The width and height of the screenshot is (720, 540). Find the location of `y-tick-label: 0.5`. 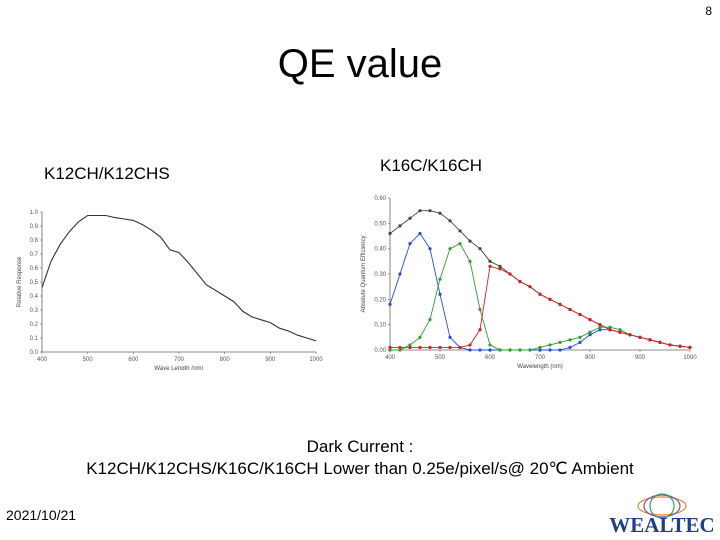

y-tick-label: 0.5 is located at coordinates (34, 283).